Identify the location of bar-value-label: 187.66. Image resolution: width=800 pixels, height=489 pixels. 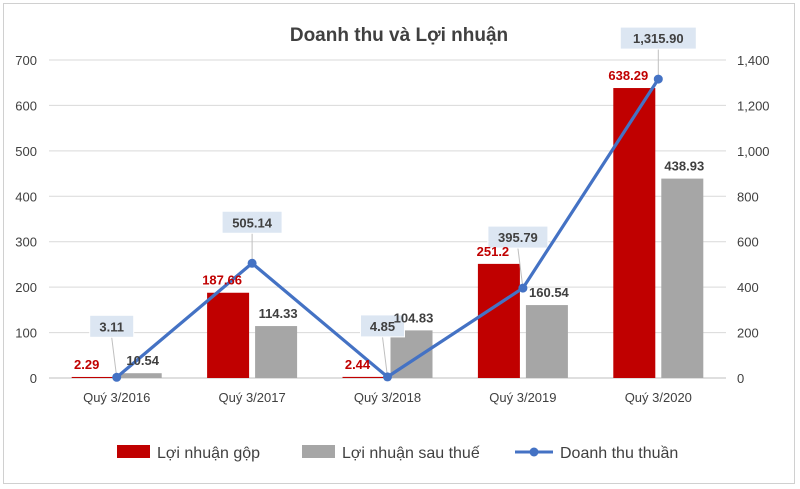
(222, 280).